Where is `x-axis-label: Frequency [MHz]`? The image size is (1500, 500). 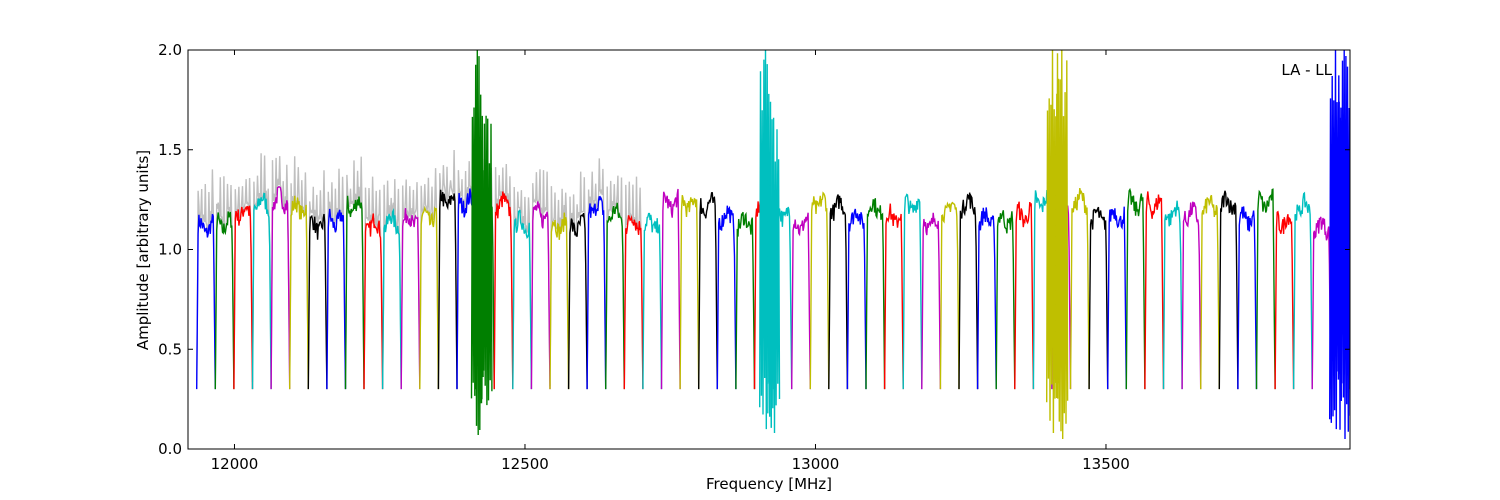
x-axis-label: Frequency [MHz] is located at coordinates (769, 484).